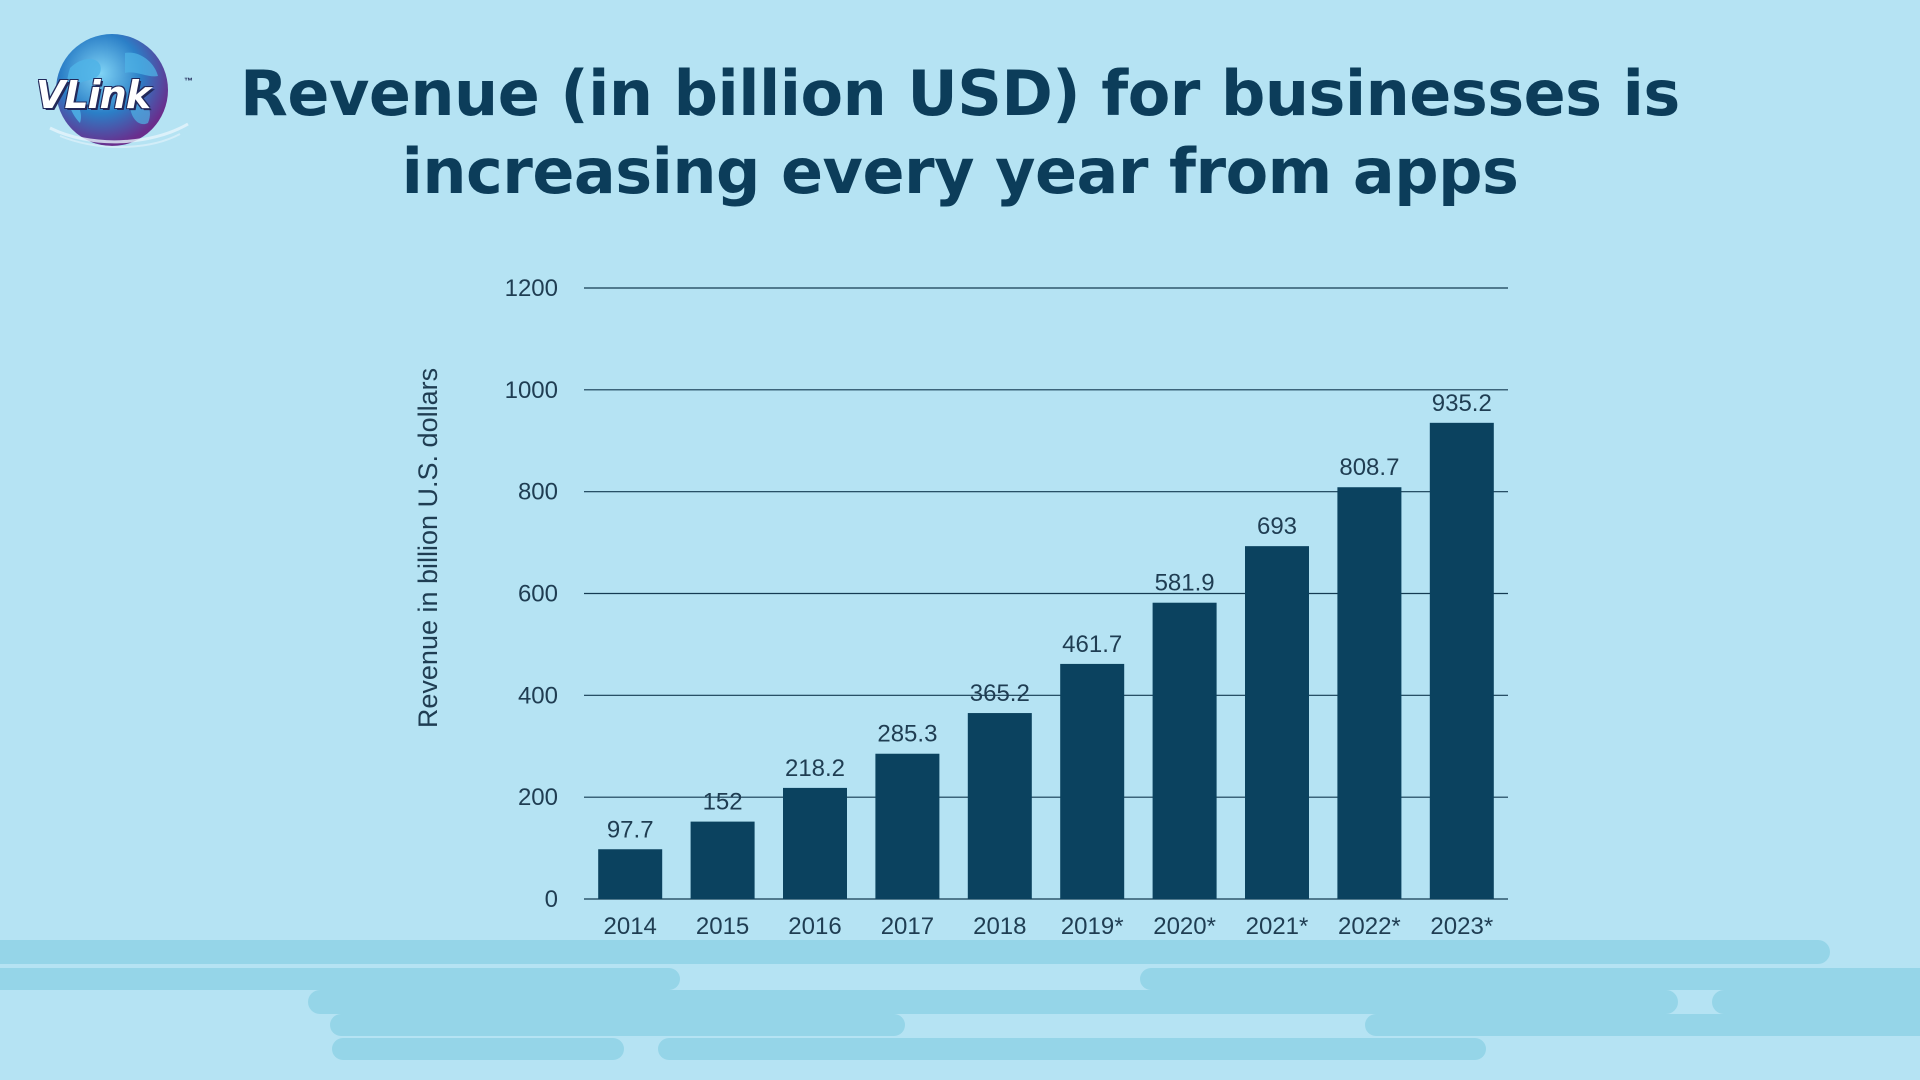  Describe the element at coordinates (1092, 926) in the screenshot. I see `x-tick-label-2019*: 2019*` at that location.